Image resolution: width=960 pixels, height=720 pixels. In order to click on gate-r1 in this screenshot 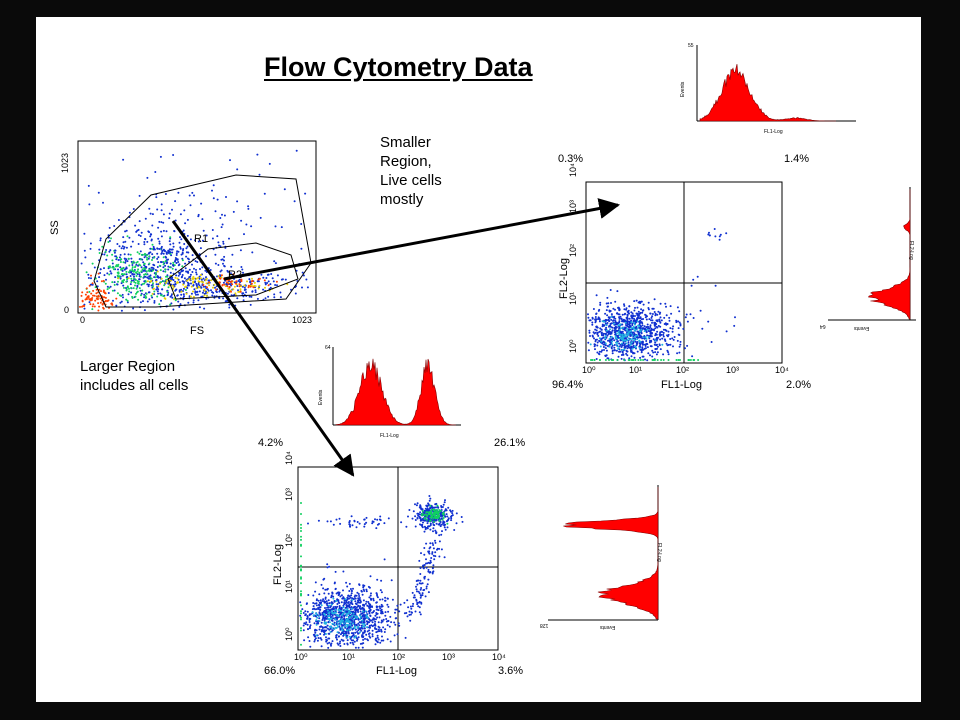, I will do `click(202, 241)`.